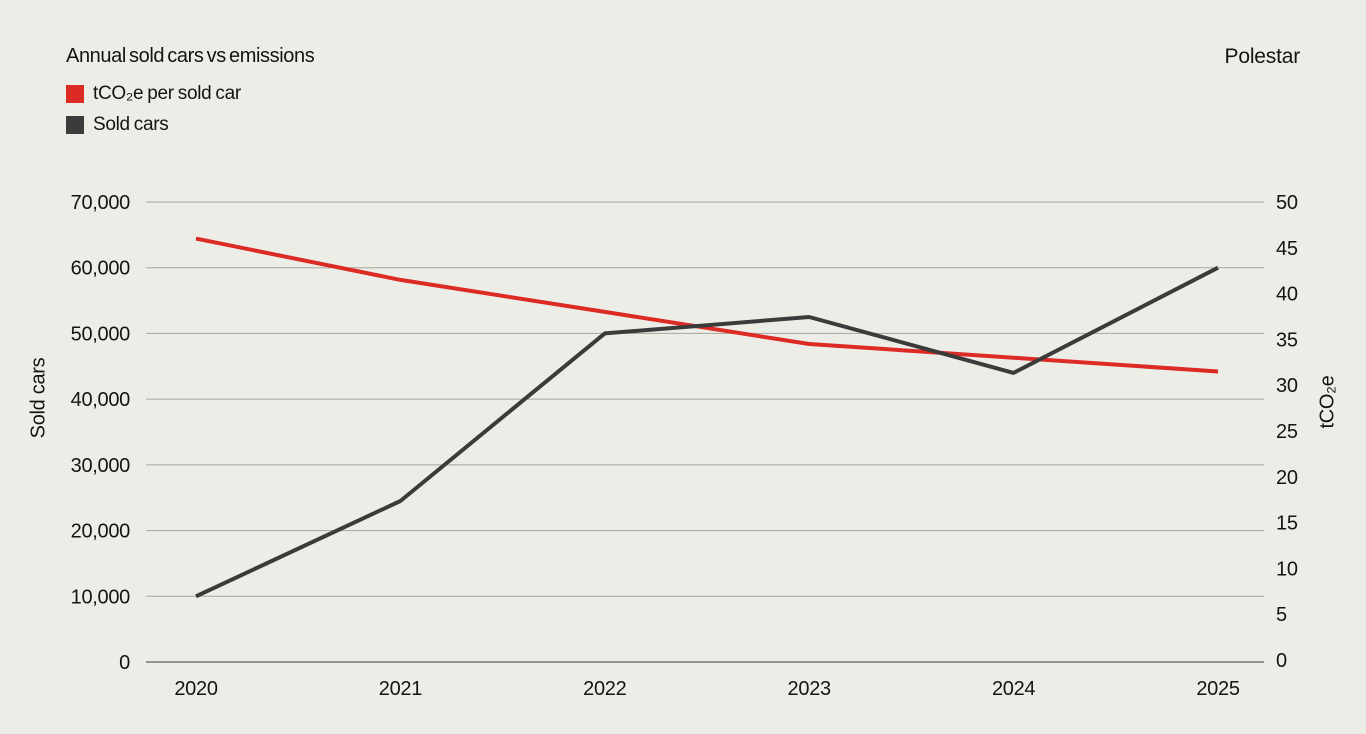  I want to click on x-axis-tick-label: 2024, so click(1013, 689).